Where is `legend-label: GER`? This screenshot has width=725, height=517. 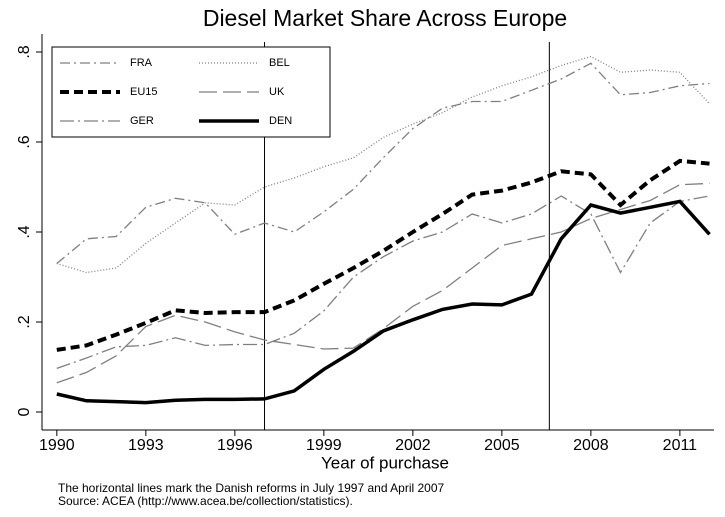 legend-label: GER is located at coordinates (142, 121).